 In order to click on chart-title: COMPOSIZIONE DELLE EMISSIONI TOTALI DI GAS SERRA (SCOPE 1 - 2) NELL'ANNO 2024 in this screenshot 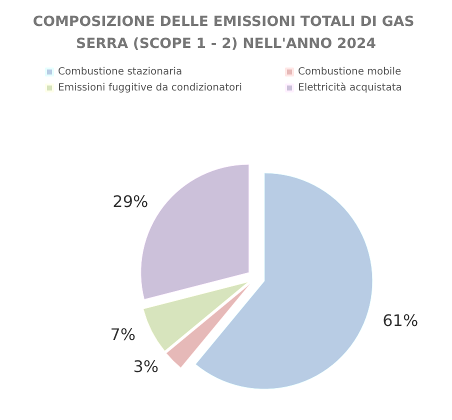, I will do `click(226, 33)`.